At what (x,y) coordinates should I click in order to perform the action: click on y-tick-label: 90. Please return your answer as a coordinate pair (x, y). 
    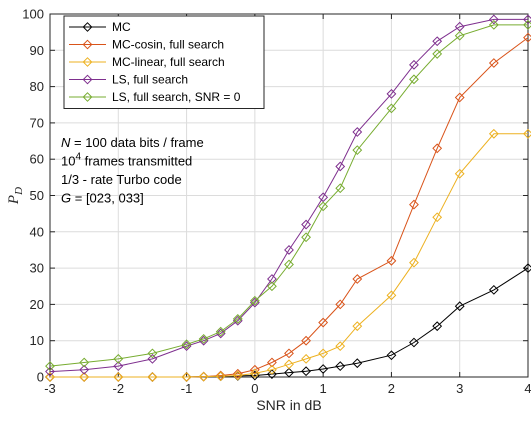
    Looking at the image, I should click on (37, 50).